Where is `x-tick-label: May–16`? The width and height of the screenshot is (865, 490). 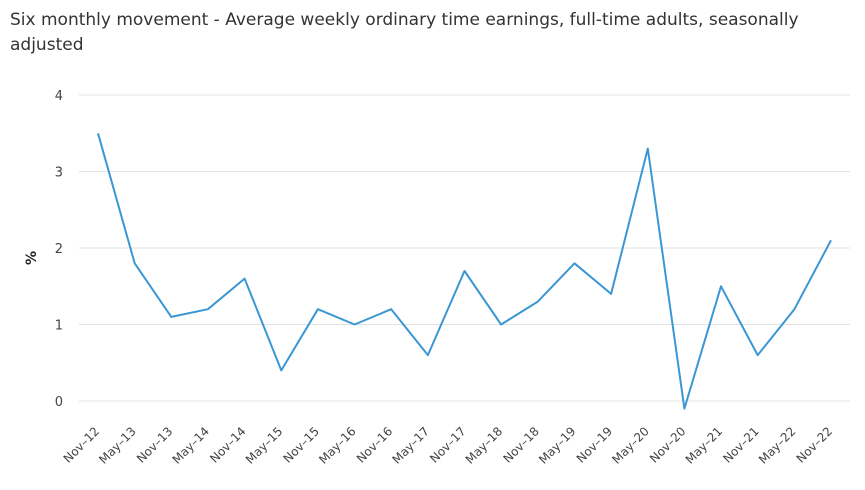
x-tick-label: May–16 is located at coordinates (337, 445).